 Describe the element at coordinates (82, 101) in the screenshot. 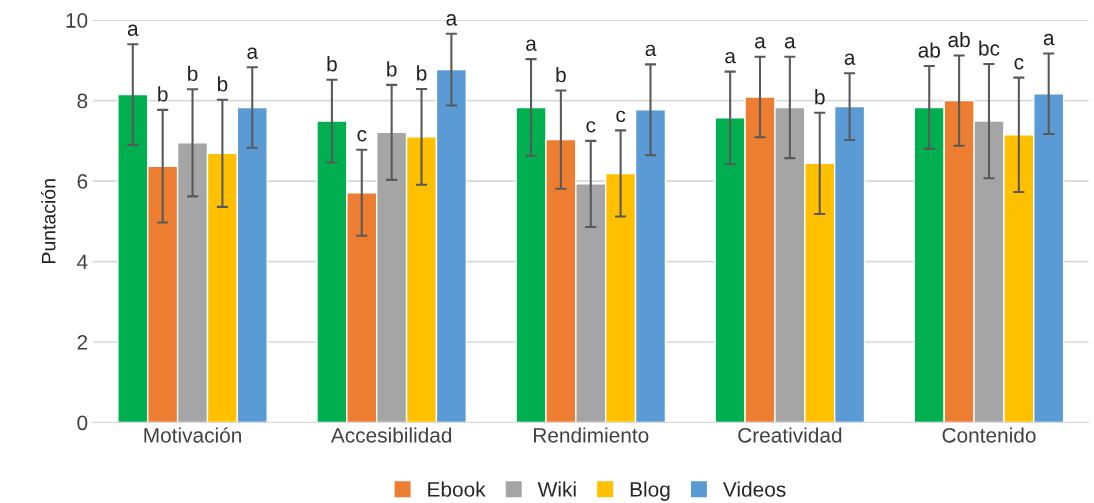

I see `y-tick-label: 8` at that location.